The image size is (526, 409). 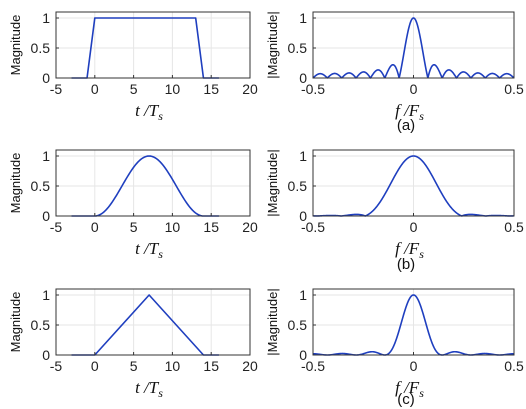 I want to click on panel-b-time-xtick-label-5: 20, so click(x=250, y=227).